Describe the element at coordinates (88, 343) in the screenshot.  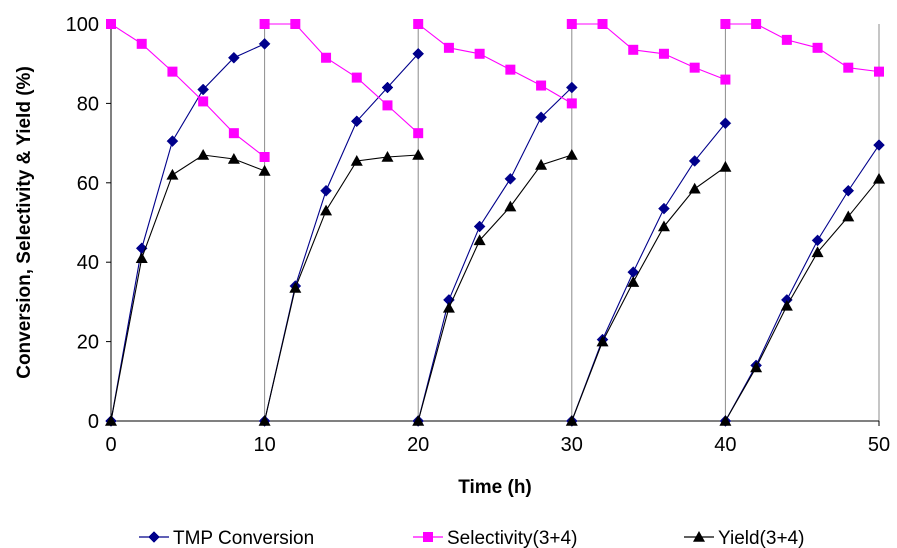
I see `y-tick-label: 20` at that location.